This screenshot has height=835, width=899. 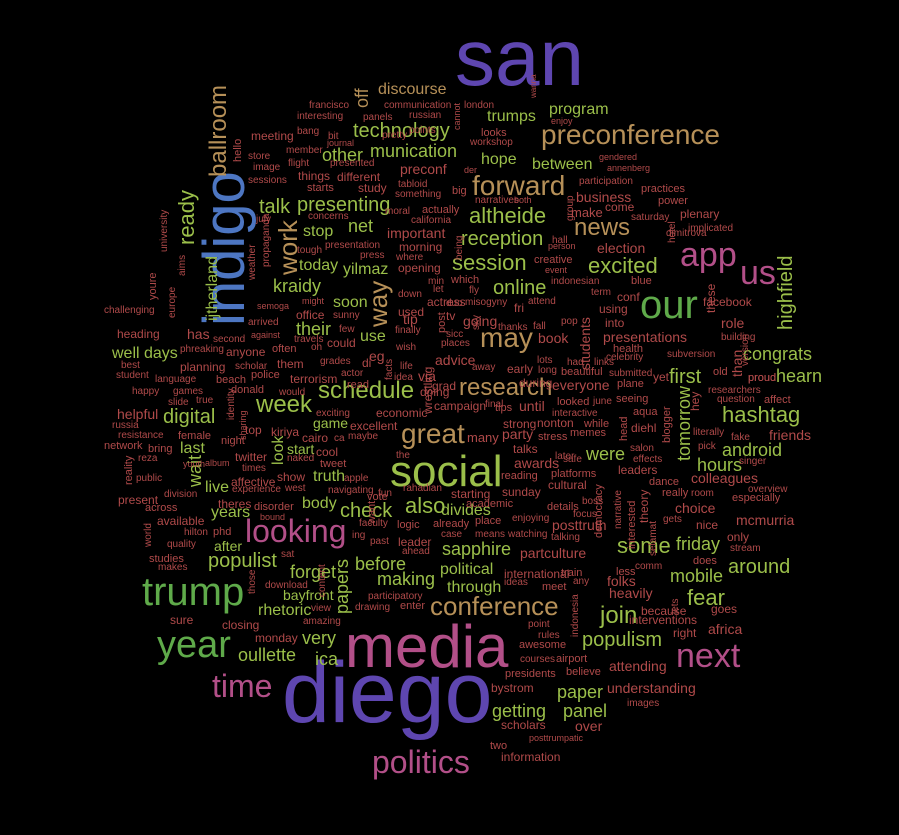 I want to click on word-literally: literally, so click(x=709, y=432).